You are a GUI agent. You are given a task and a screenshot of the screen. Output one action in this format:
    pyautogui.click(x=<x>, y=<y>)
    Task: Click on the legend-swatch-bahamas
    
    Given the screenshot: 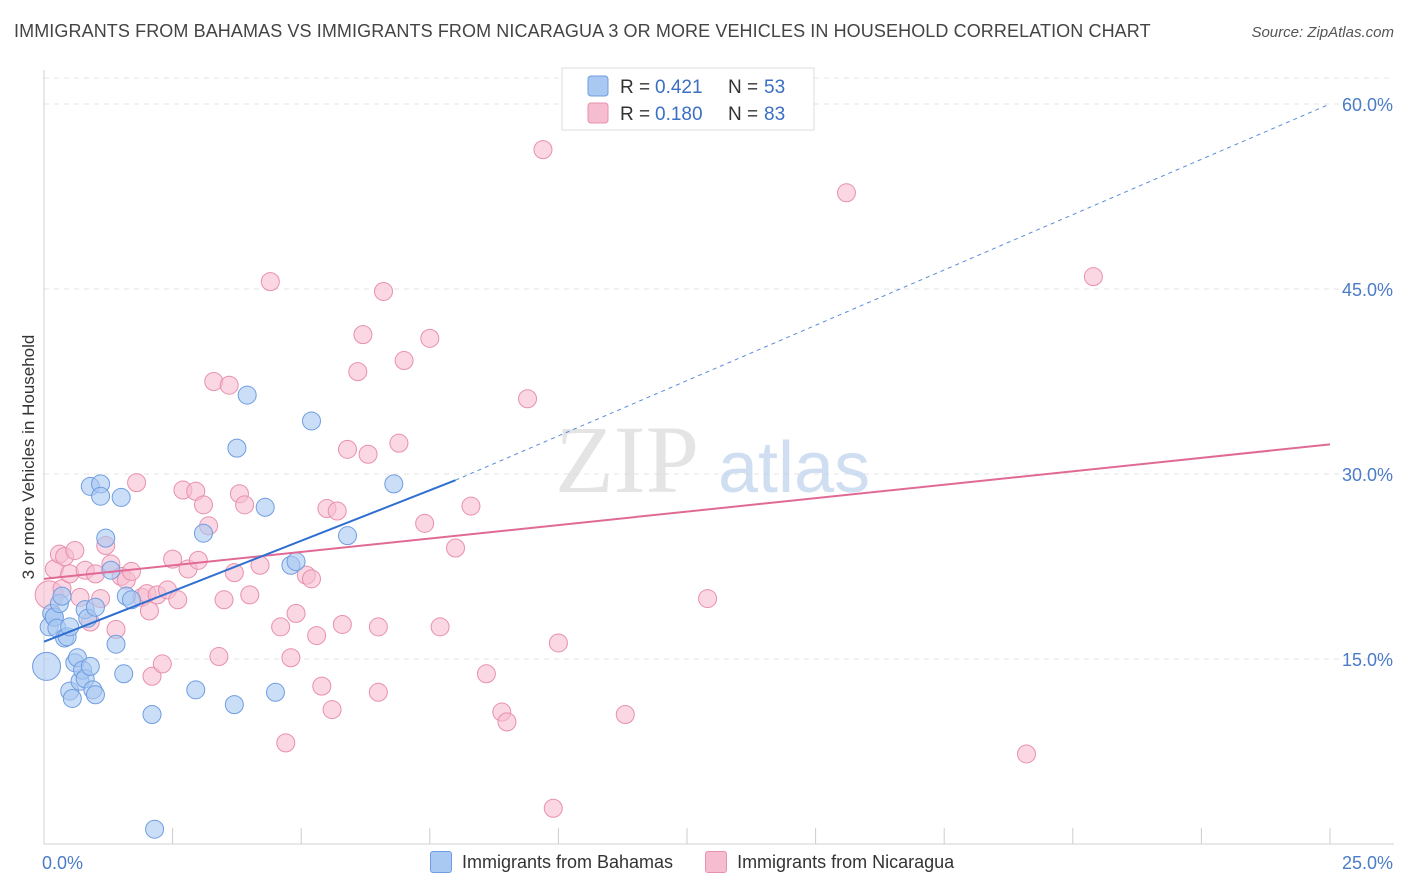 What is the action you would take?
    pyautogui.click(x=598, y=86)
    